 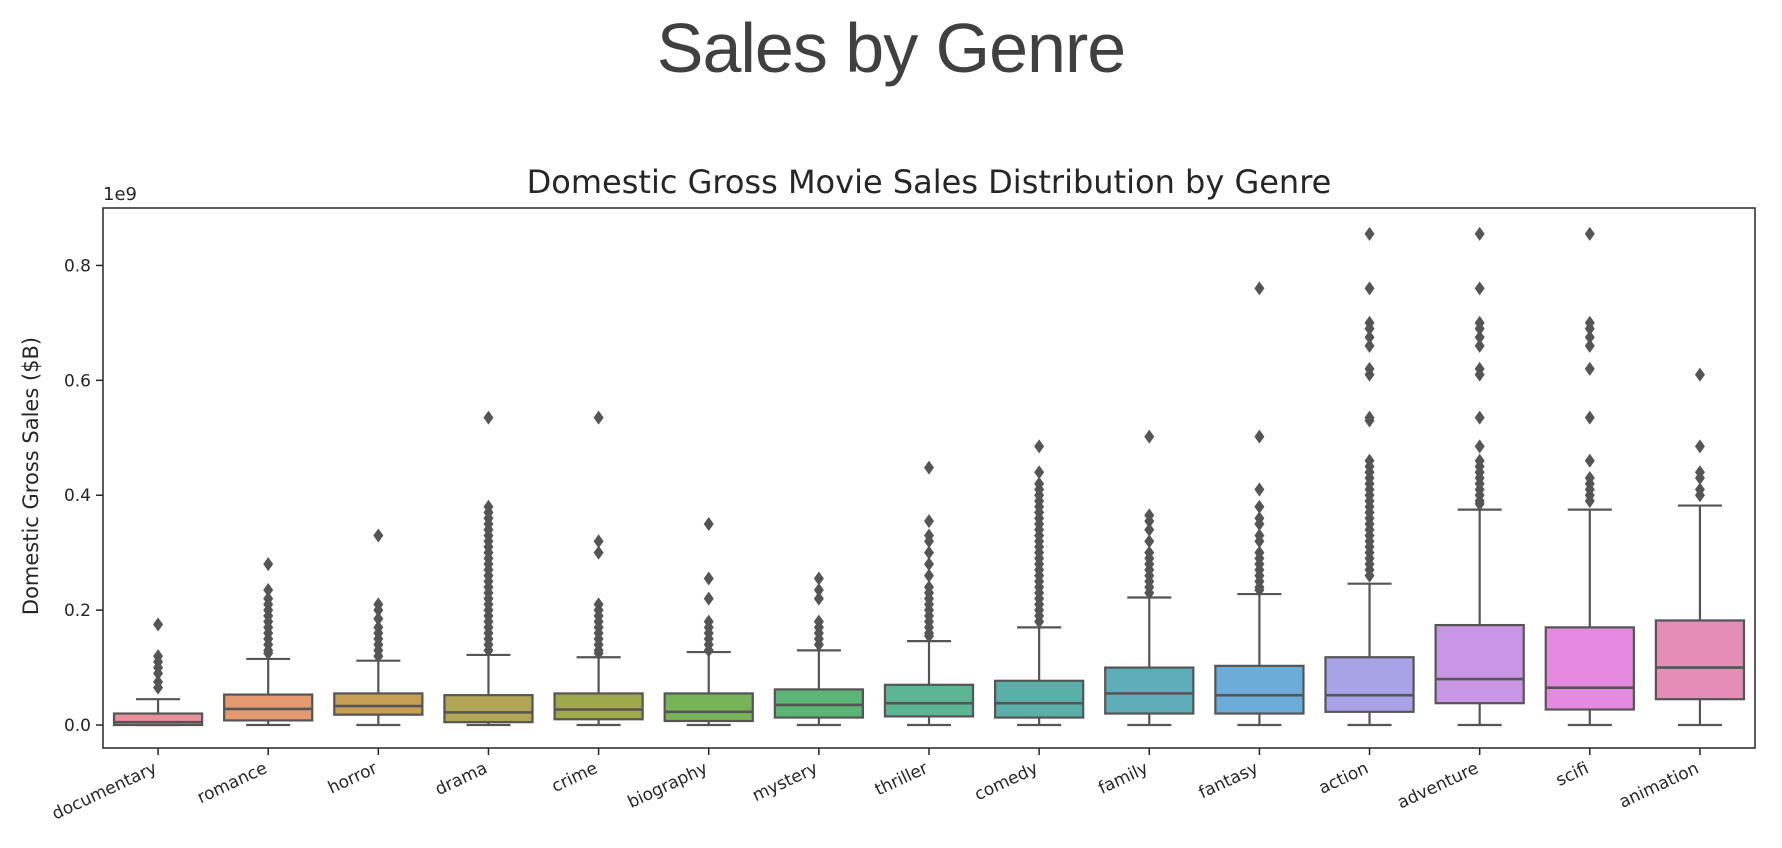 I want to click on x-tick-label: romance, so click(x=232, y=783).